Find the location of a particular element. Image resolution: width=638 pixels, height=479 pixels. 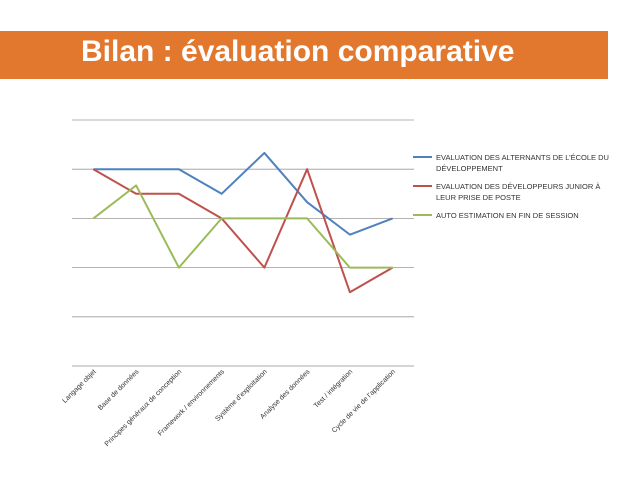

legend-label: DÉVELOPPEMENT is located at coordinates (469, 168).